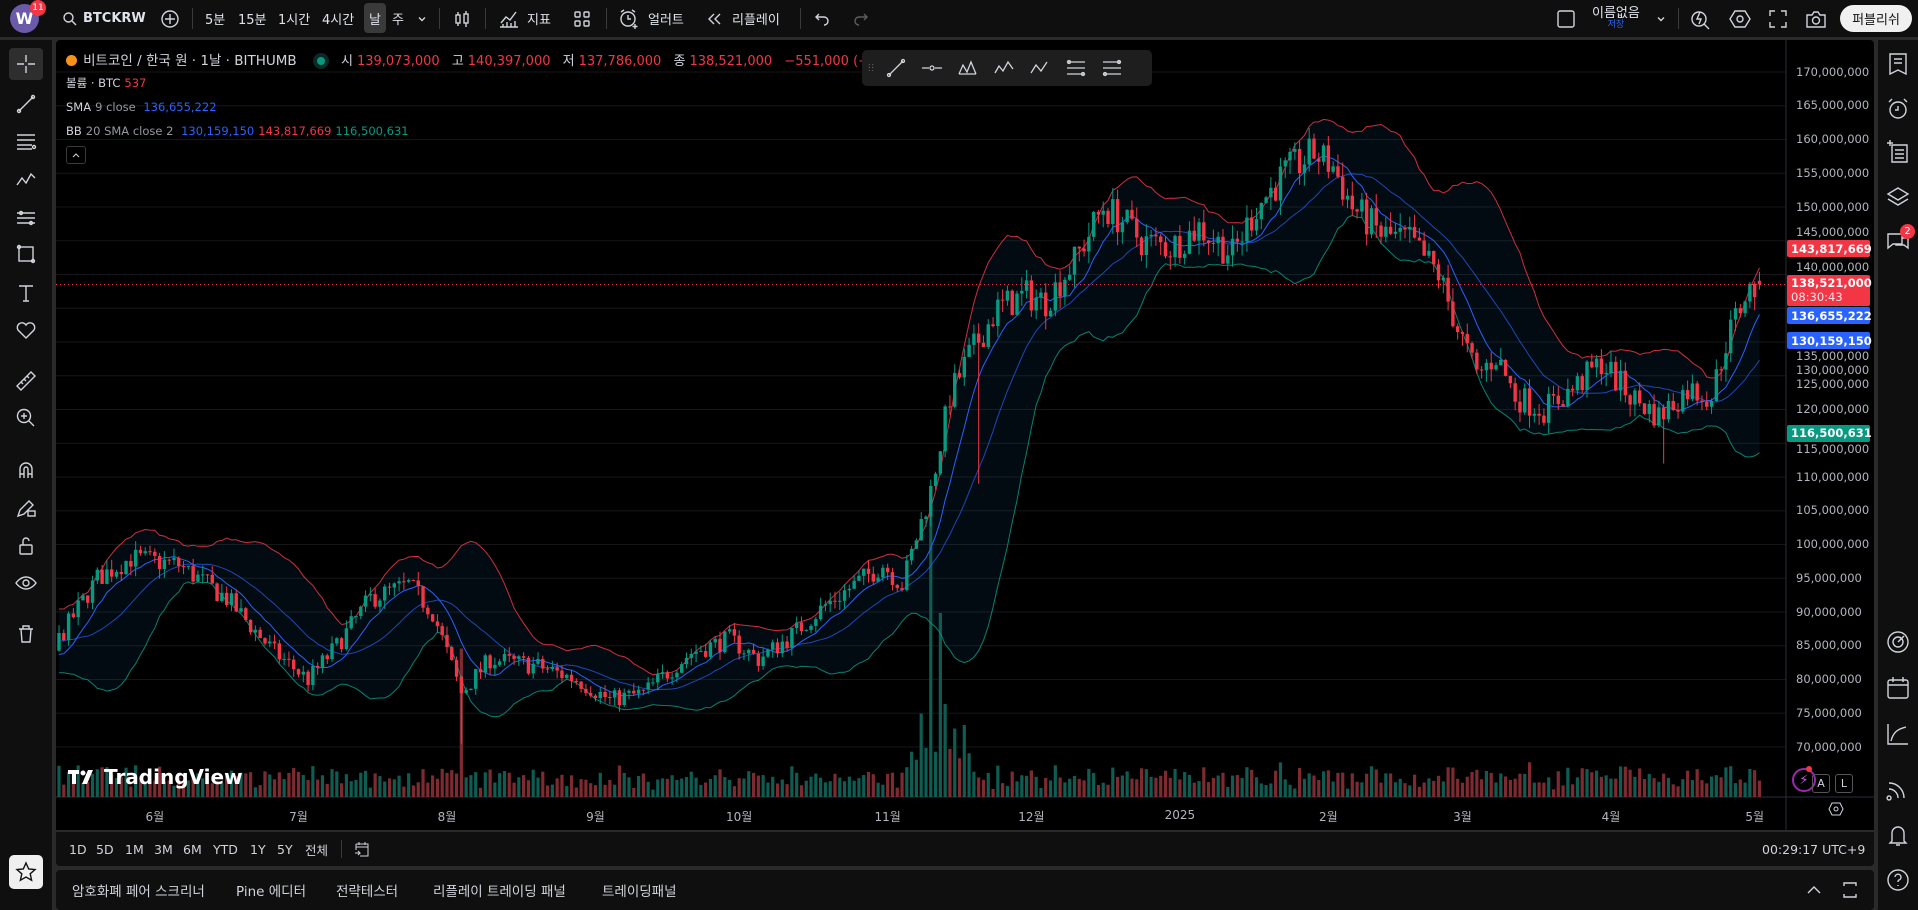  What do you see at coordinates (155, 777) in the screenshot?
I see `tradingview-watermark: TradingView` at bounding box center [155, 777].